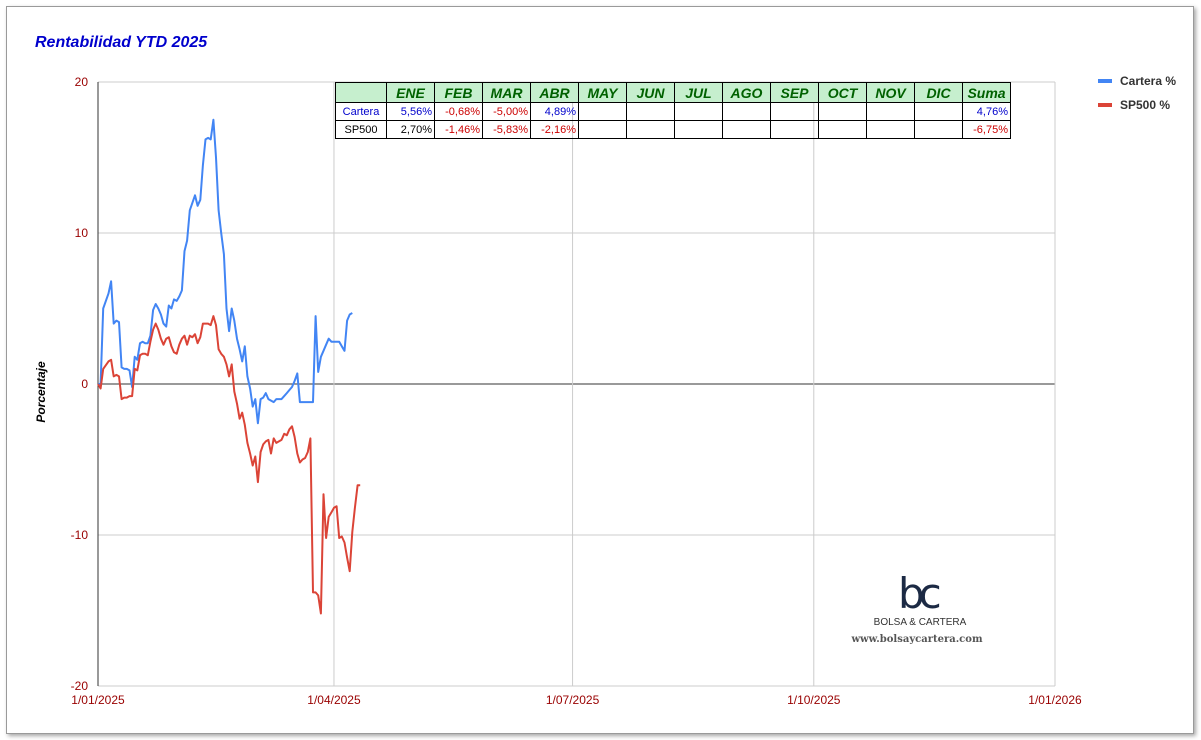 The width and height of the screenshot is (1201, 740). What do you see at coordinates (1145, 105) in the screenshot?
I see `legend-label: SP500 %` at bounding box center [1145, 105].